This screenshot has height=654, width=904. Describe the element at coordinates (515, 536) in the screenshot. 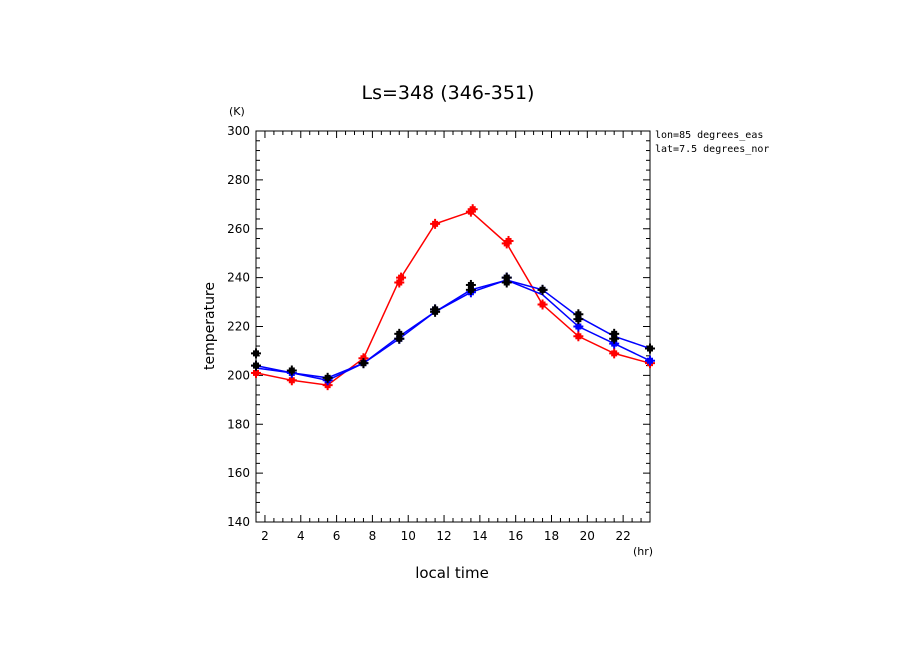

I see `x-tick-label: 16` at that location.